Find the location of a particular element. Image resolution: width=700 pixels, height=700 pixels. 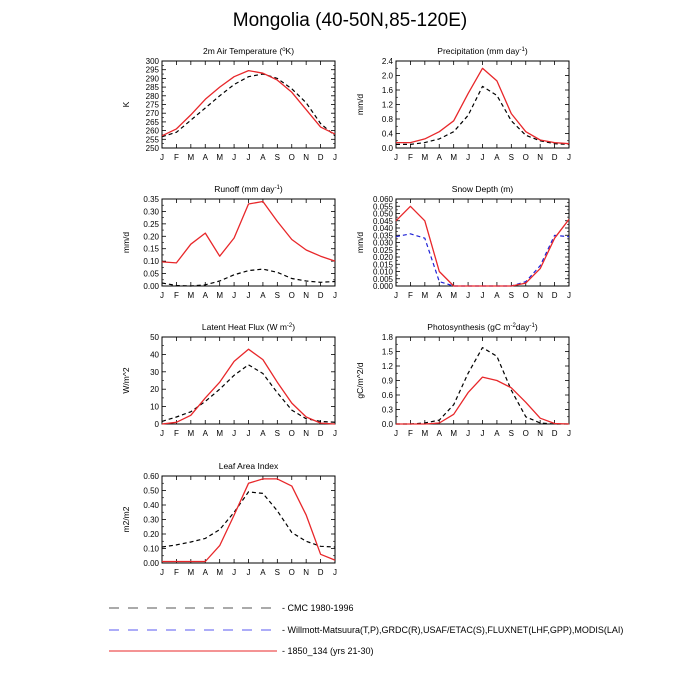

y-tick-label: 0 is located at coordinates (157, 424).